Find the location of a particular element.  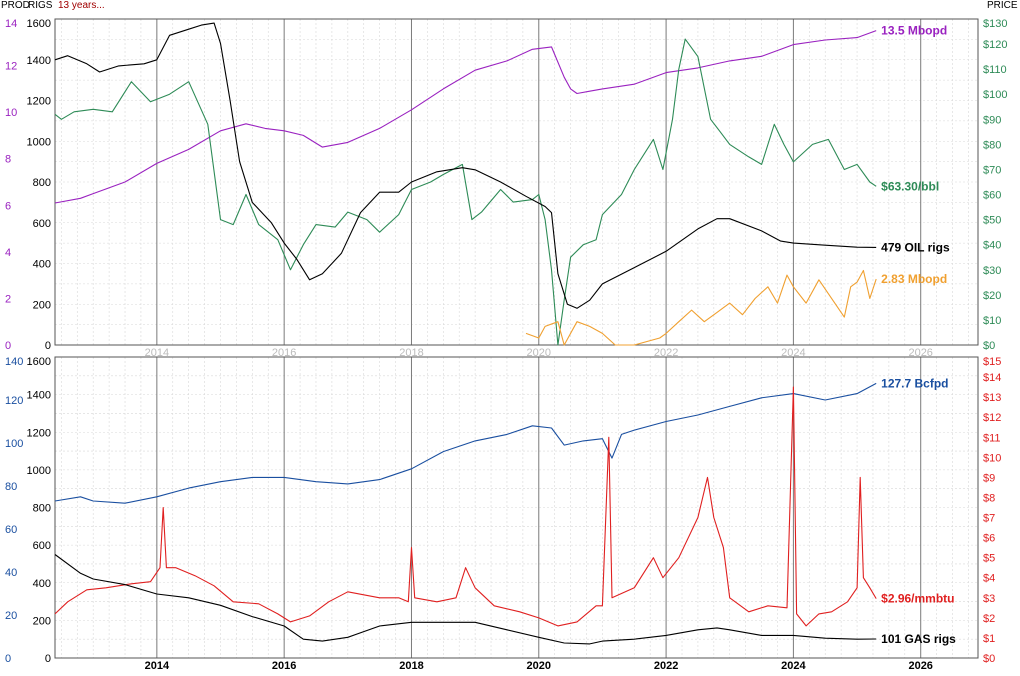

series-end-label: 2.83 Mbopd is located at coordinates (914, 279).